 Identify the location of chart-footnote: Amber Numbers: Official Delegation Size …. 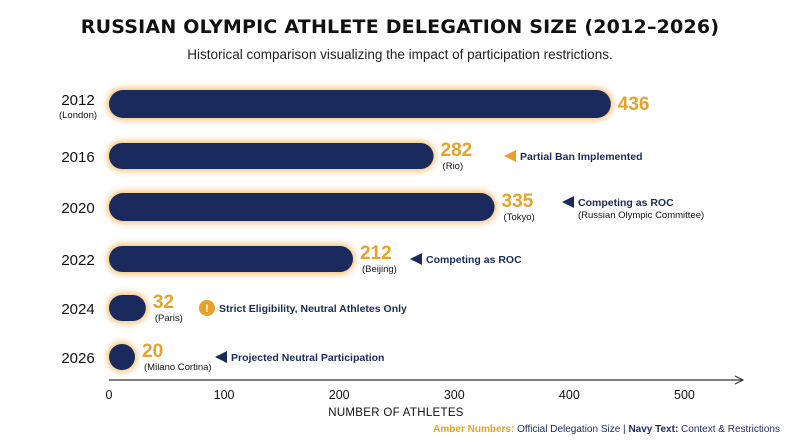
(606, 429).